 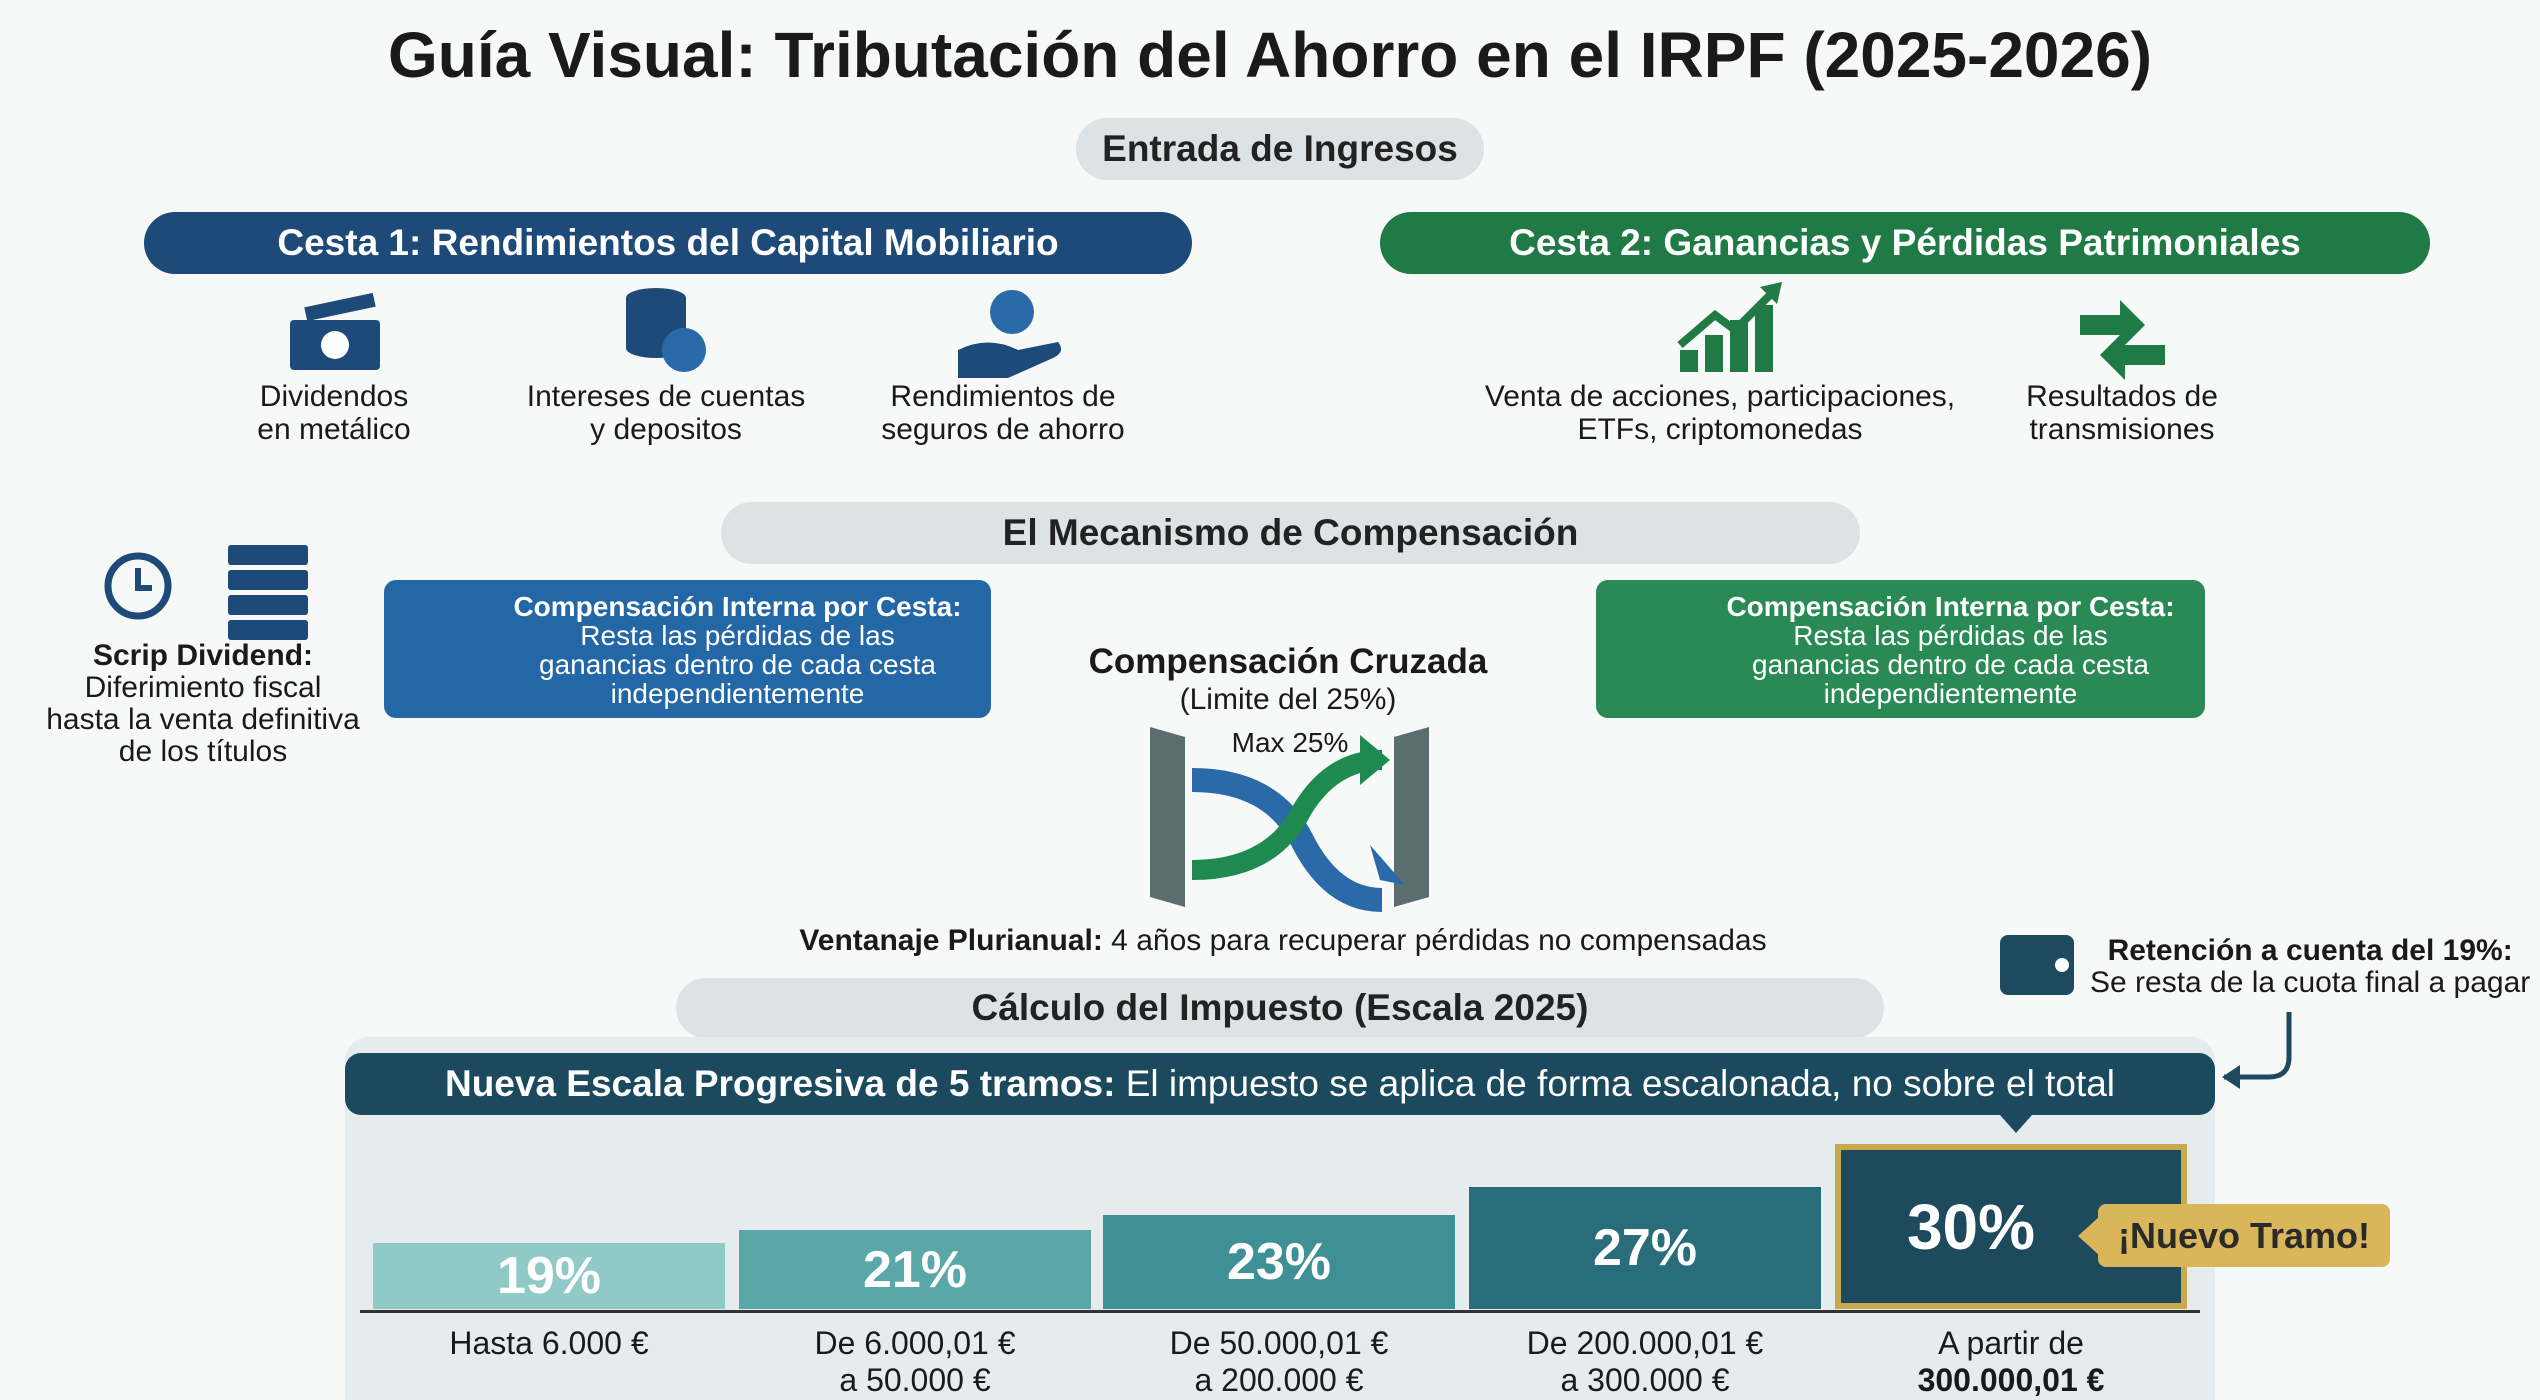 I want to click on line: De 6.000,01 €, so click(x=915, y=1343).